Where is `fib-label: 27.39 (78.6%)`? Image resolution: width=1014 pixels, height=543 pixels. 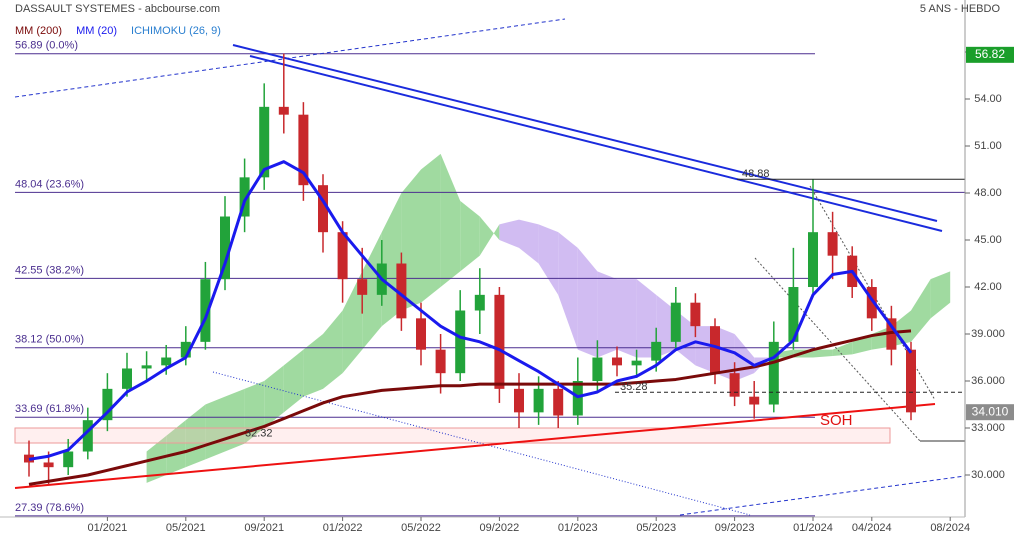
fib-label: 27.39 (78.6%) is located at coordinates (49, 508).